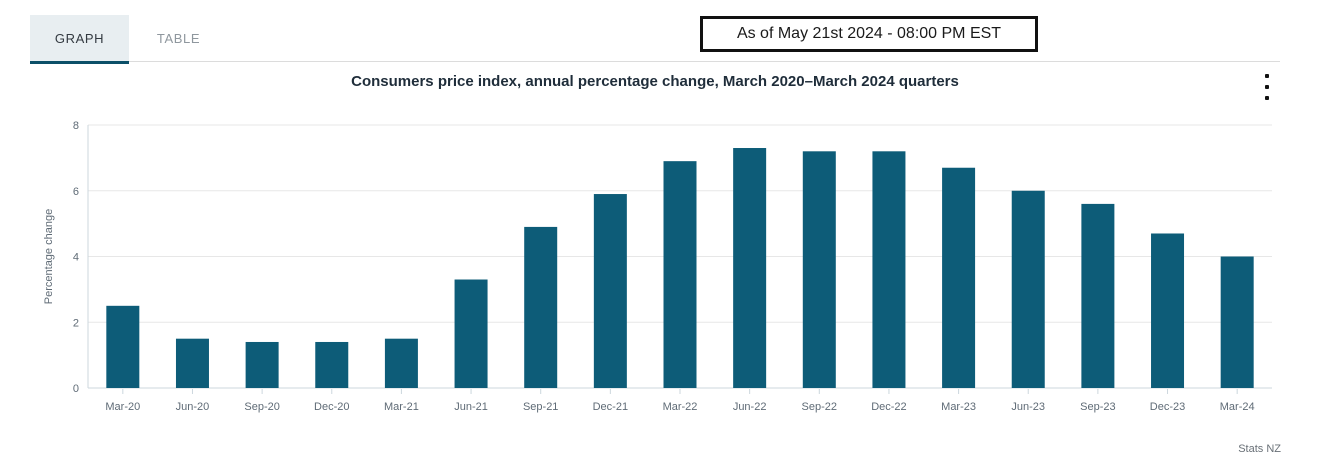 This screenshot has height=474, width=1323. I want to click on x-tick-label-Dec-21: Dec-21, so click(610, 407).